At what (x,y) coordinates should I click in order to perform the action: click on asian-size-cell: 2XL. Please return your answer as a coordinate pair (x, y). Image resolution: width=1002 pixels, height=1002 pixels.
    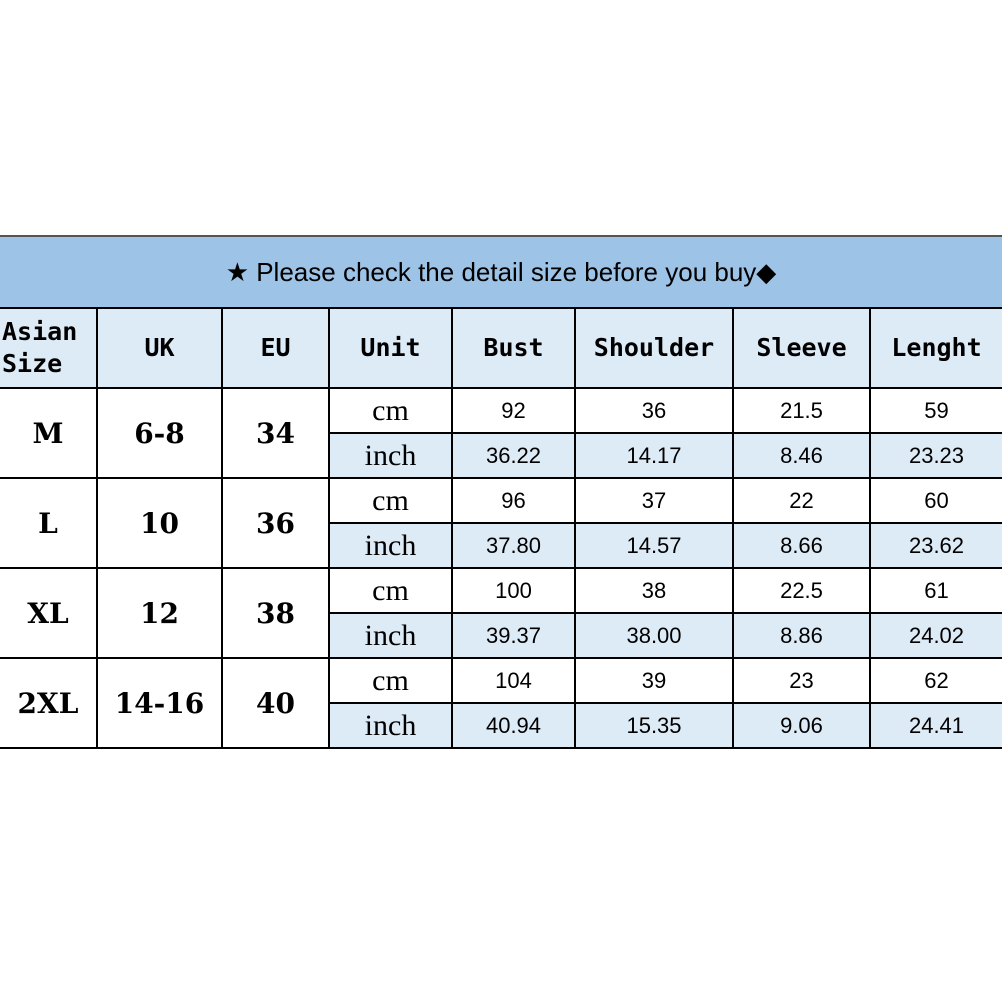
    Looking at the image, I should click on (49, 703).